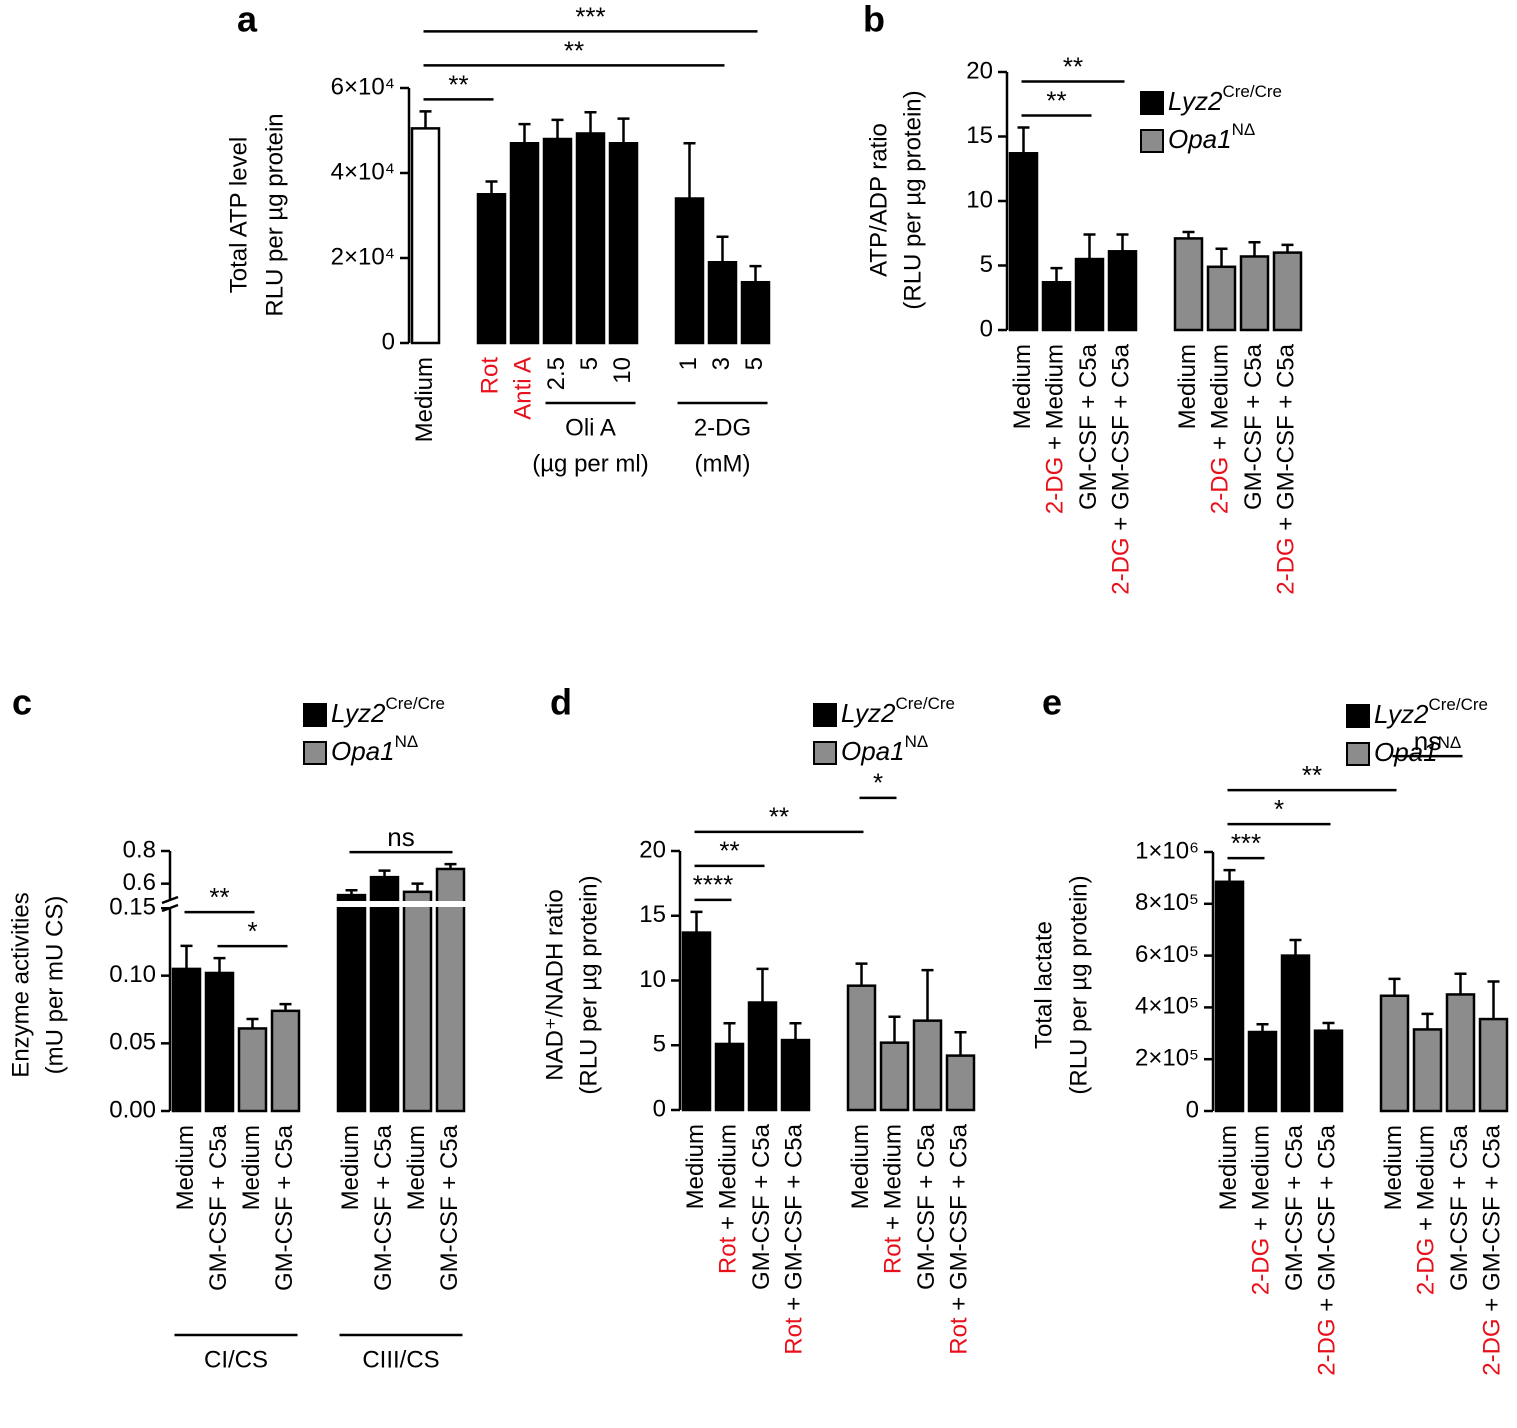  What do you see at coordinates (236, 1359) in the screenshot?
I see `group-label: CI/CS` at bounding box center [236, 1359].